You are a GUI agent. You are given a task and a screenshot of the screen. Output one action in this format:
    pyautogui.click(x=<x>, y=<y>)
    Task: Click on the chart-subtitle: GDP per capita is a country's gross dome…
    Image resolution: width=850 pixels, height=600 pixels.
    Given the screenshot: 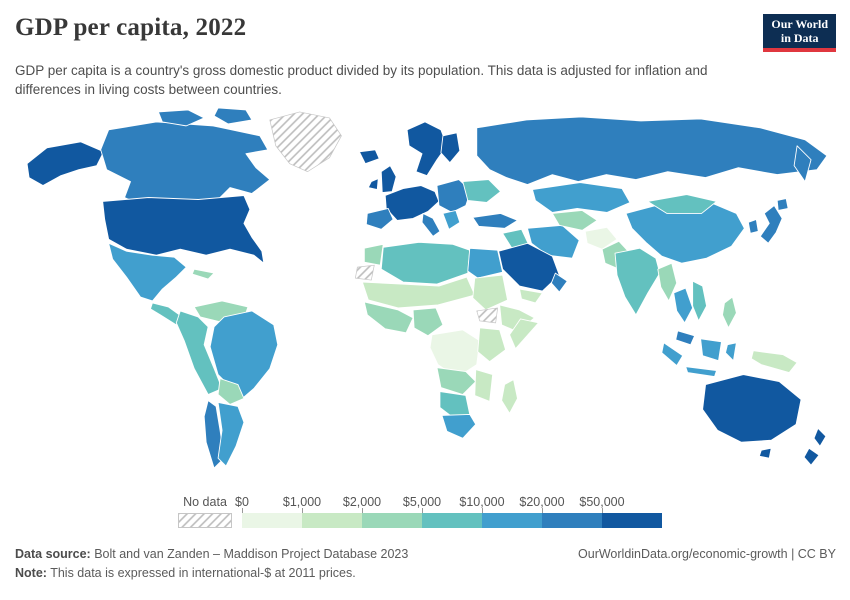 What is the action you would take?
    pyautogui.click(x=361, y=80)
    